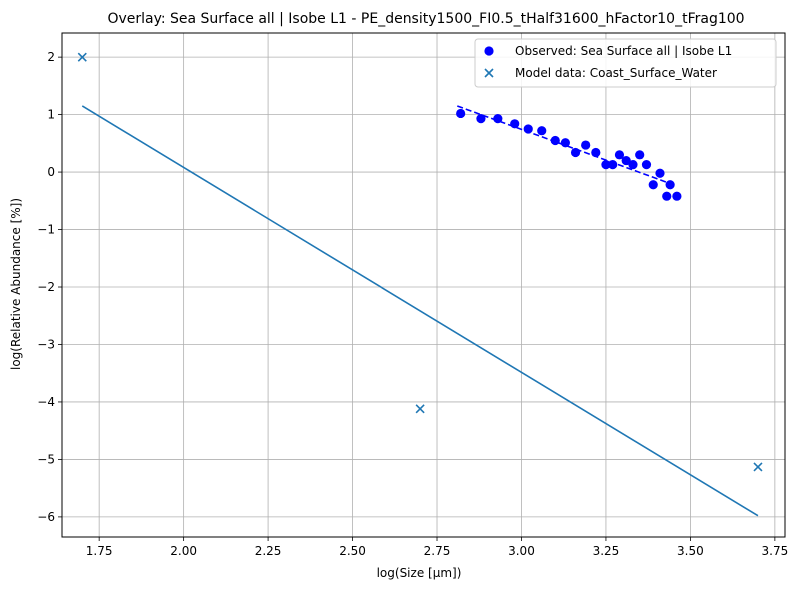 This screenshot has width=806, height=590. What do you see at coordinates (352, 551) in the screenshot?
I see `x-tick-label: 2.50` at bounding box center [352, 551].